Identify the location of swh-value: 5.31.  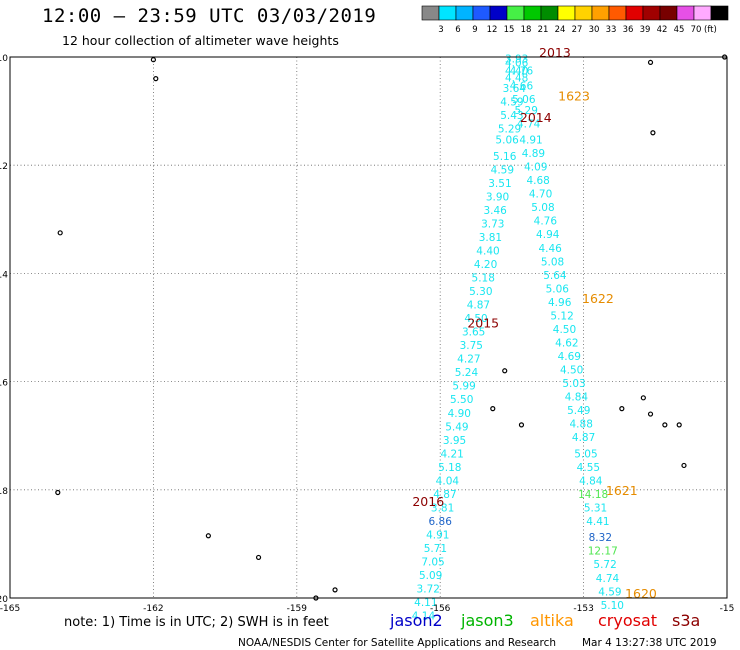
(595, 508).